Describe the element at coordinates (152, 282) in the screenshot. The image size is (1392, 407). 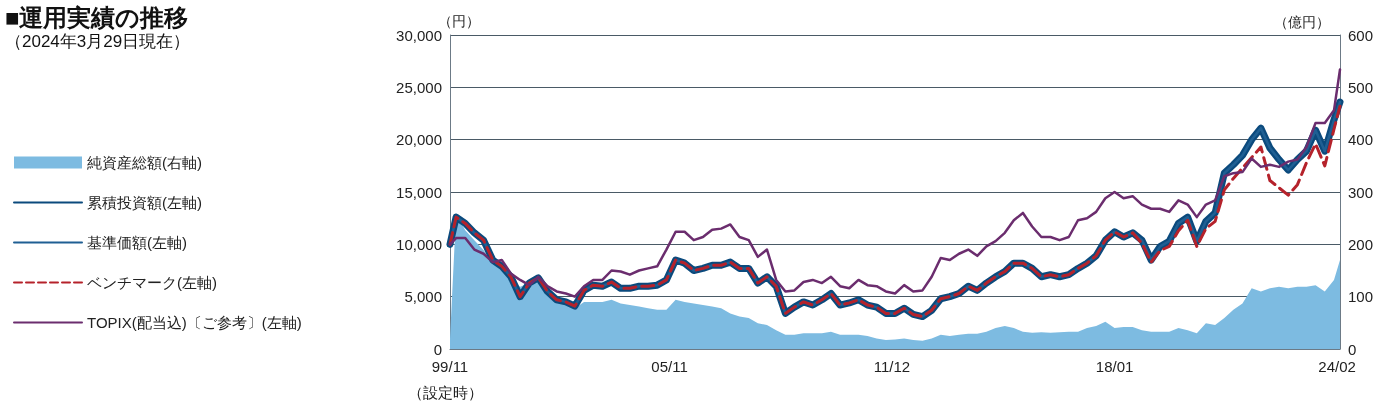
I see `legend-label: ベンチマーク(左軸)` at that location.